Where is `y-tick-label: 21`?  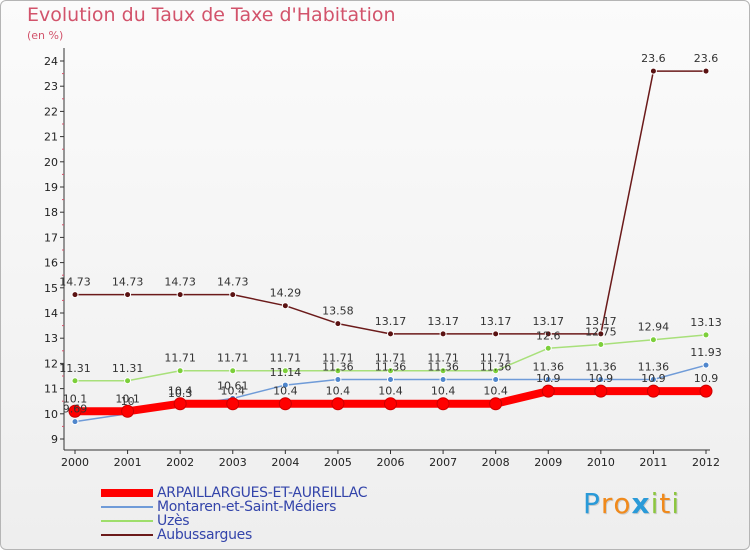
y-tick-label: 21 is located at coordinates (51, 137).